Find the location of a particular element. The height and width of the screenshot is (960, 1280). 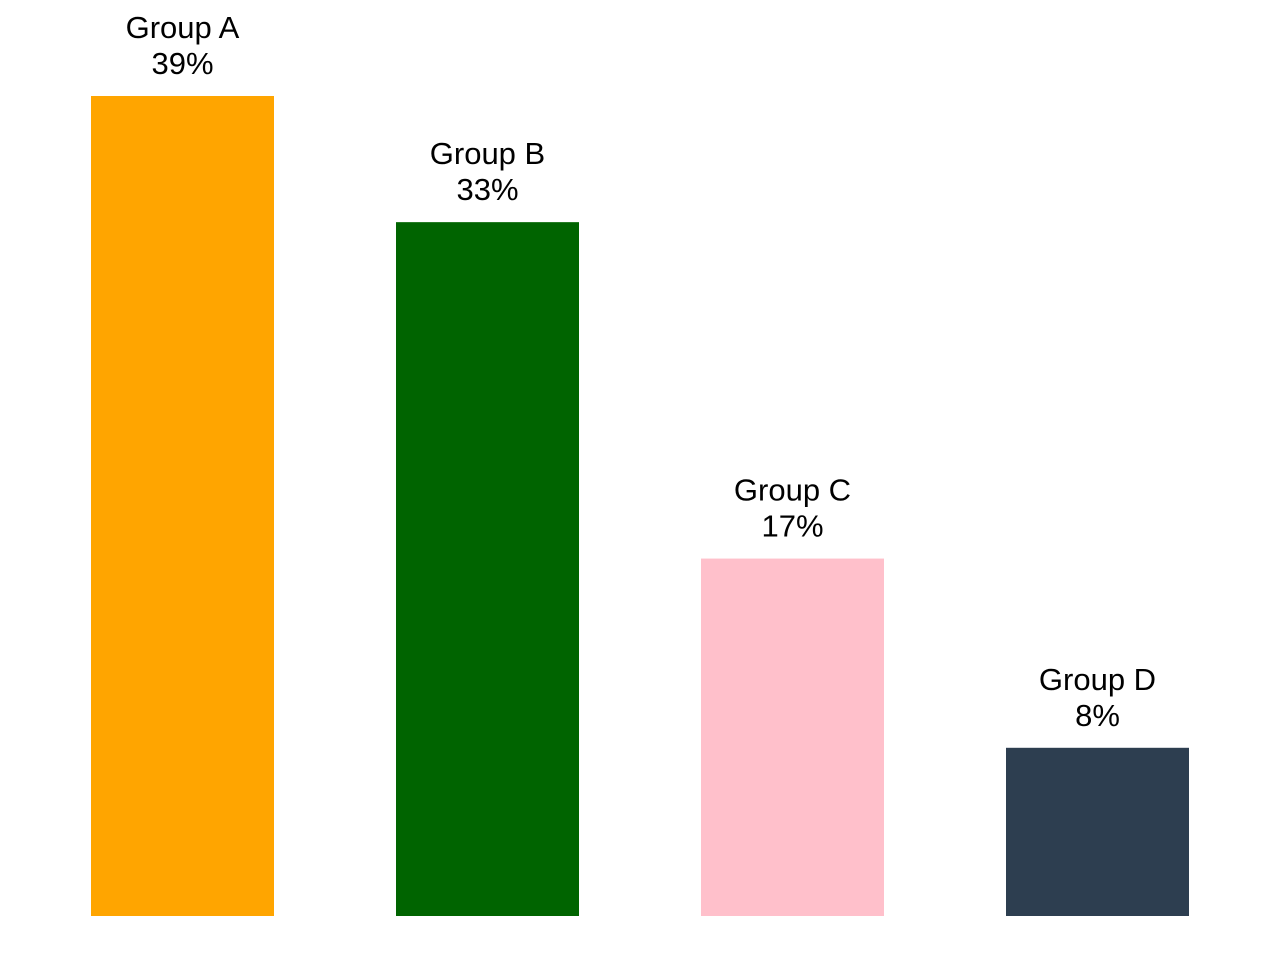

category-label-group-b: Group B is located at coordinates (487, 153).